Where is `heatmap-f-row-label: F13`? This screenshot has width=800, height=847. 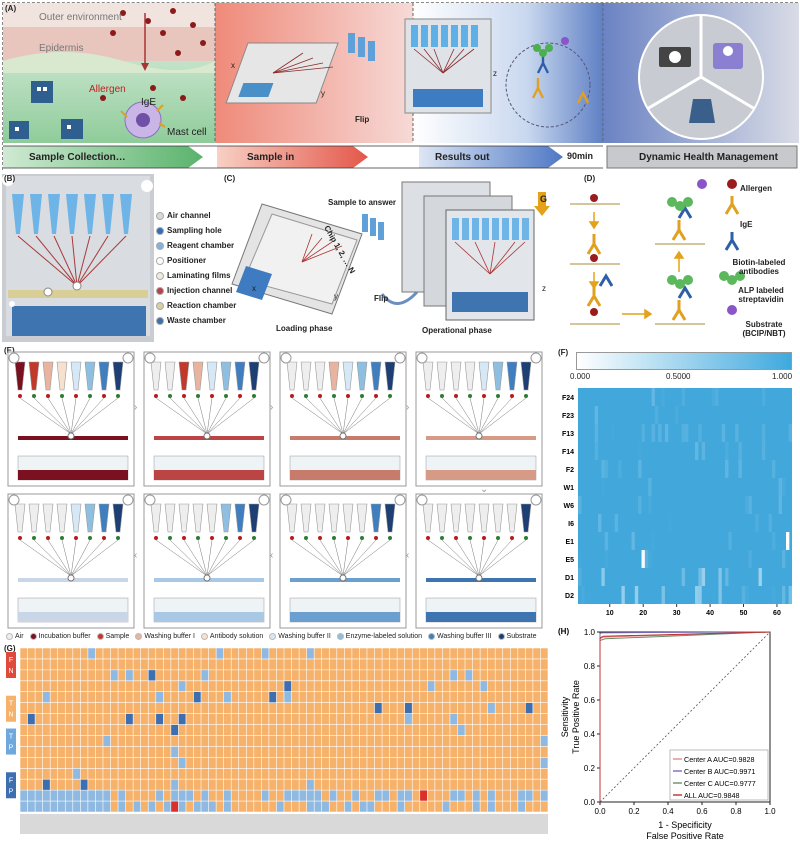
heatmap-f-row-label: F13 is located at coordinates (568, 434).